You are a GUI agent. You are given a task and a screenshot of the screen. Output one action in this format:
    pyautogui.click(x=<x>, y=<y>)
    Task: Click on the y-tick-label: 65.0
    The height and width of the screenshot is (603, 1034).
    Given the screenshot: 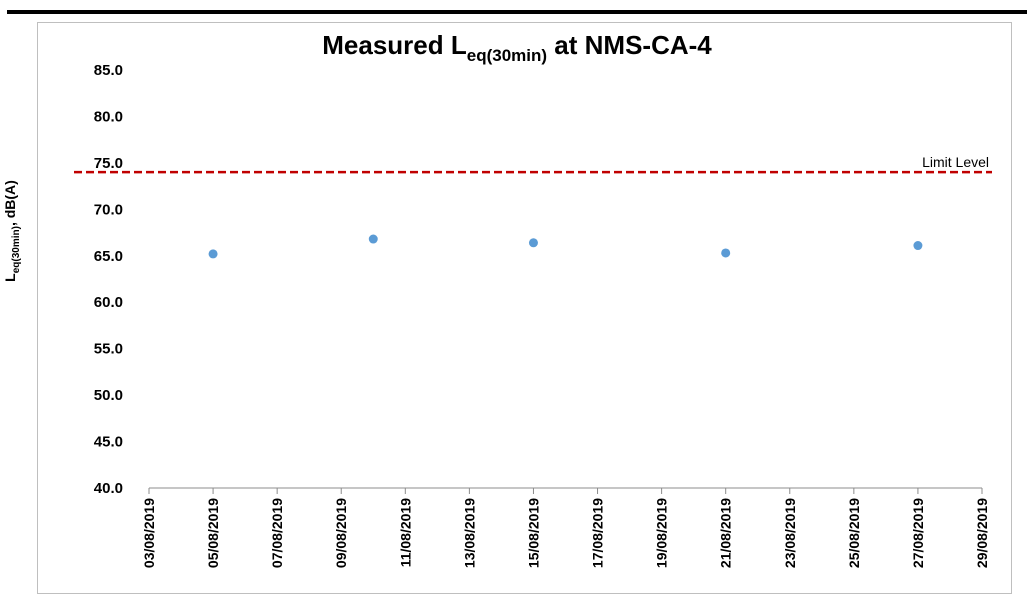 What is the action you would take?
    pyautogui.click(x=108, y=256)
    